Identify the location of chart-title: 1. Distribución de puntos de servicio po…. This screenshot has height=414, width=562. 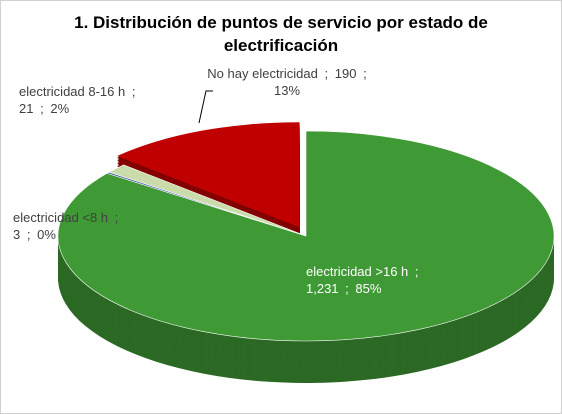
(281, 34).